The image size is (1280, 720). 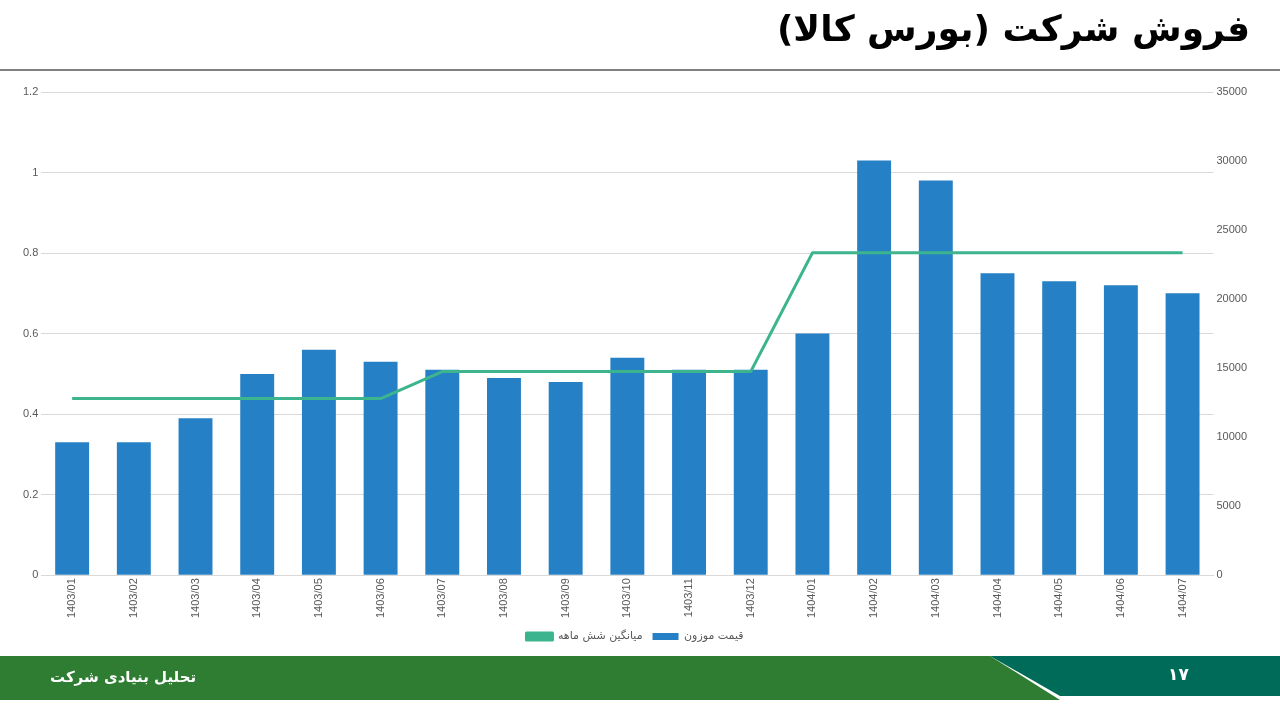 What do you see at coordinates (30, 332) in the screenshot?
I see `y-tick-label: 0.6` at bounding box center [30, 332].